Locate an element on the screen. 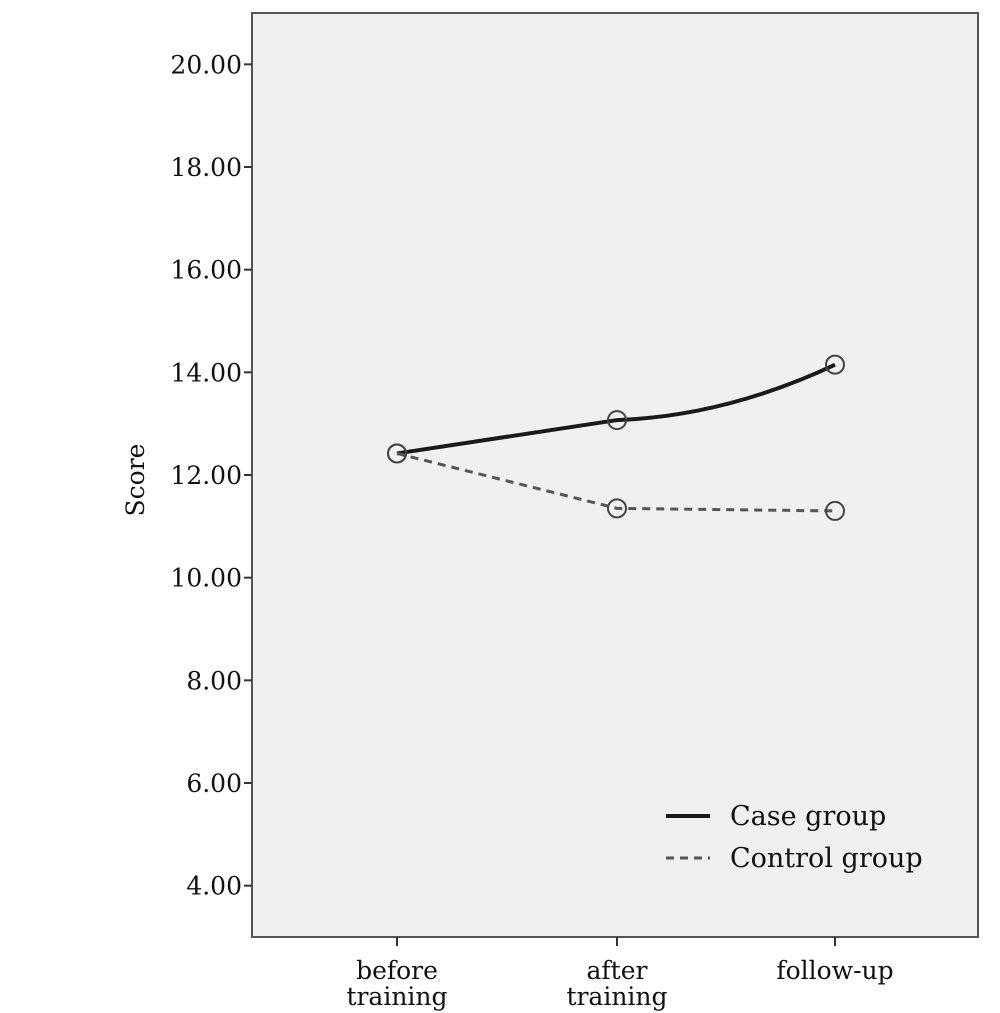  x-tick-label-line: after is located at coordinates (617, 970).